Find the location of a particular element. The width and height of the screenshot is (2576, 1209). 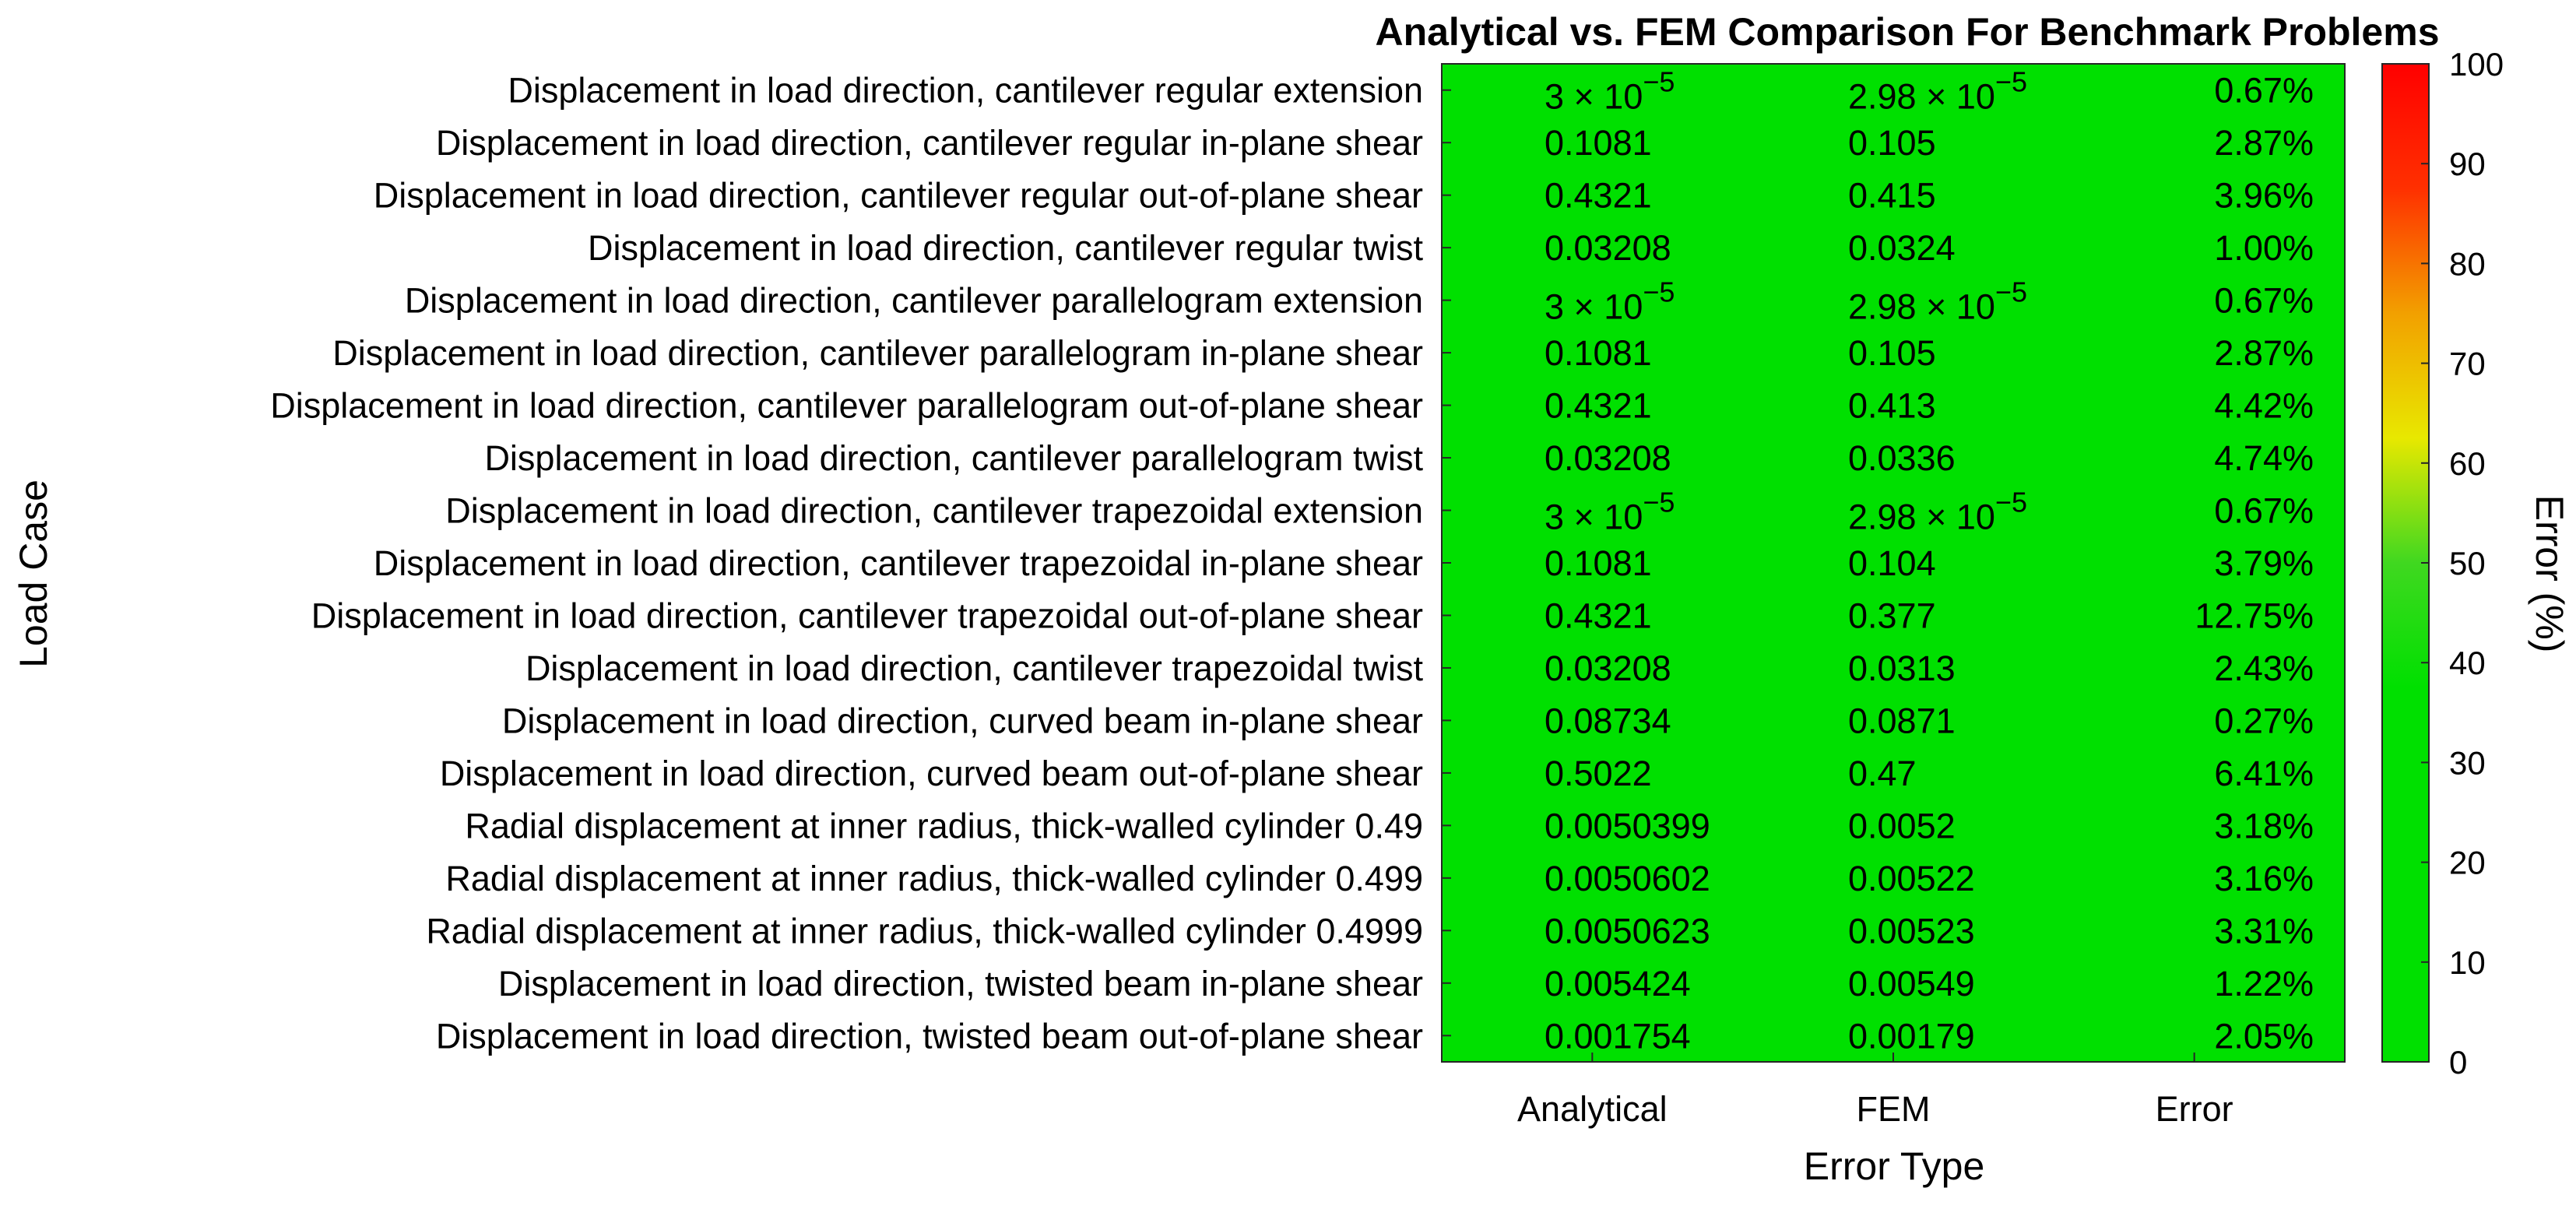

column-label: Analytical is located at coordinates (1592, 1109).